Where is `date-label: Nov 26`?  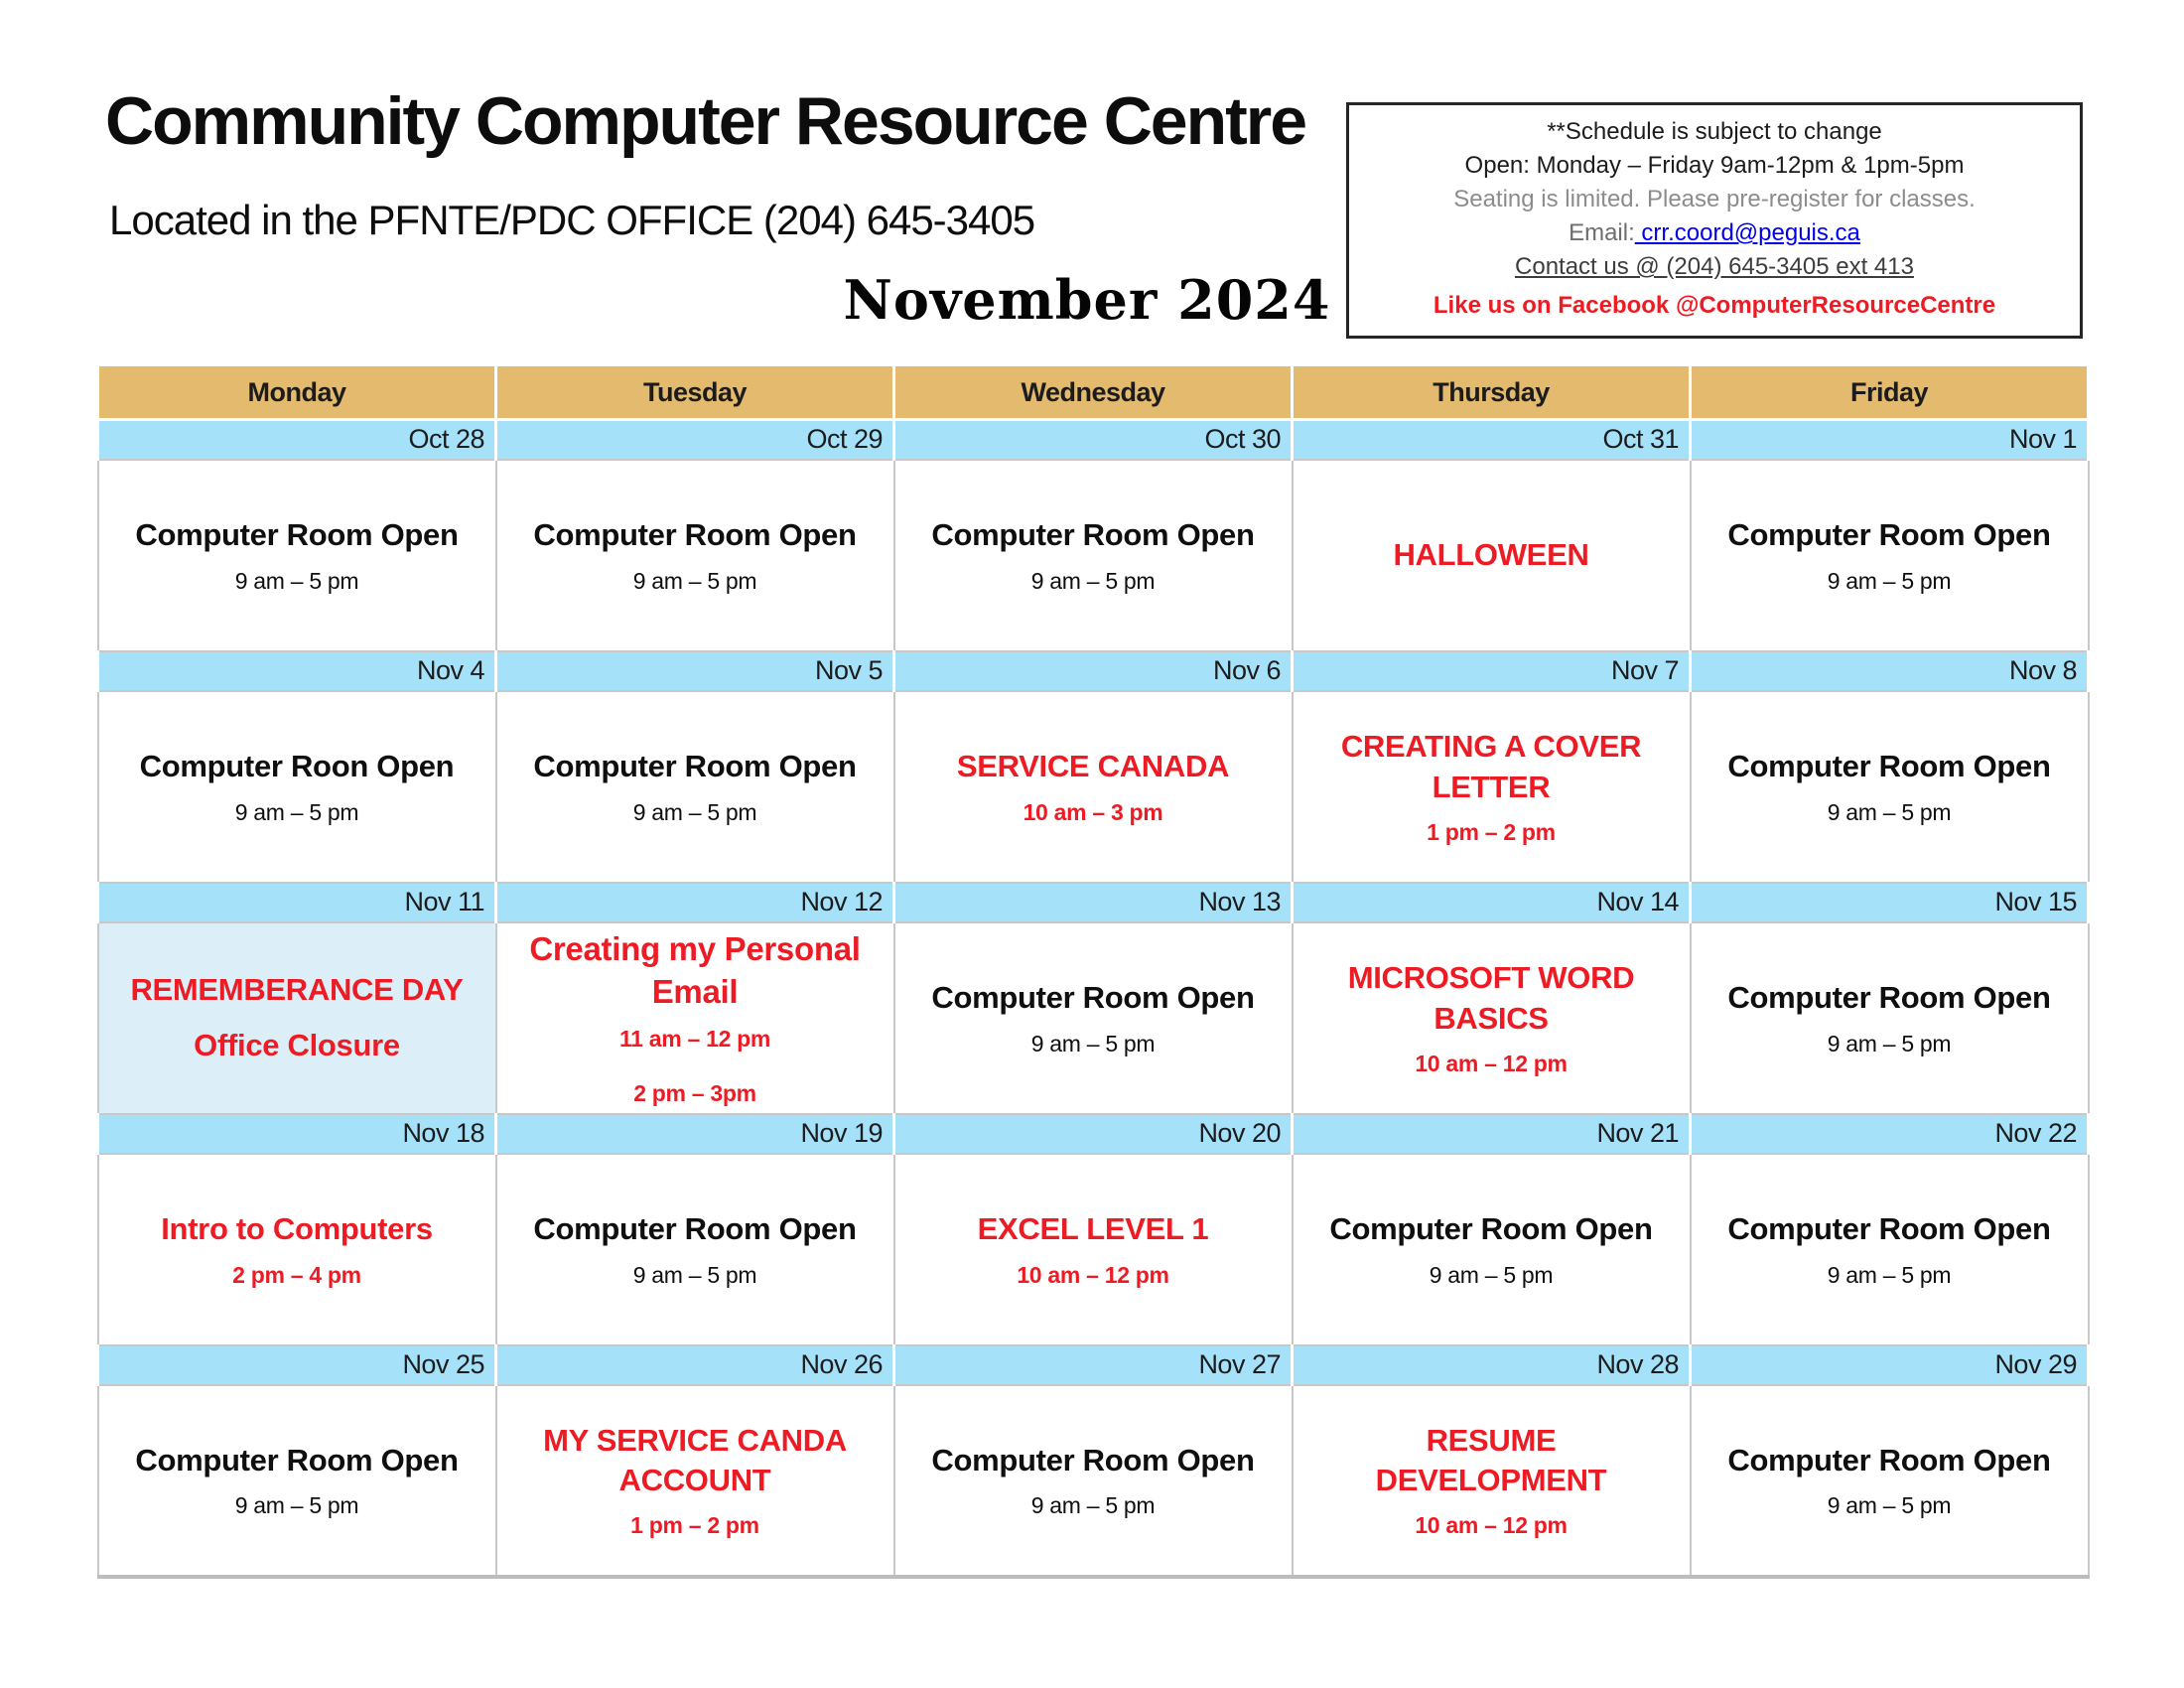
date-label: Nov 26 is located at coordinates (694, 1364).